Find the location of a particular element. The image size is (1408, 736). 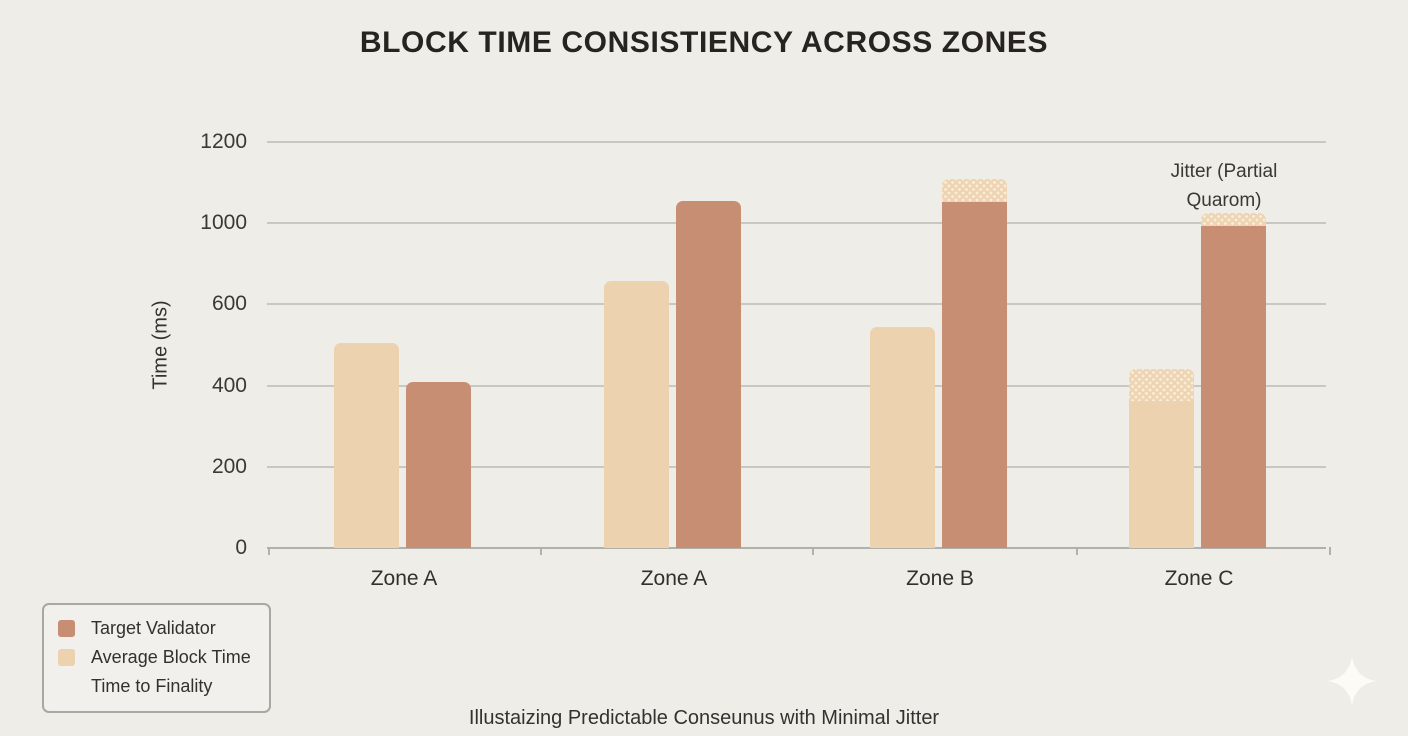

jitter-annotation-line1: Jitter (Partial is located at coordinates (1224, 171).